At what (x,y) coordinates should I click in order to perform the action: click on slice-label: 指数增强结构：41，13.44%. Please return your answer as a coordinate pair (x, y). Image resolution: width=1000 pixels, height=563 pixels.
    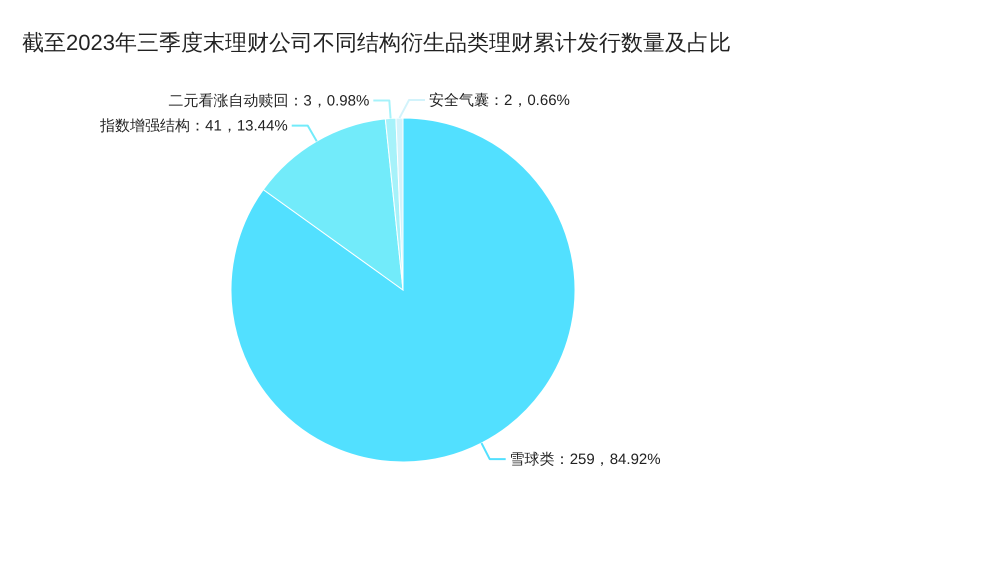
    Looking at the image, I should click on (193, 126).